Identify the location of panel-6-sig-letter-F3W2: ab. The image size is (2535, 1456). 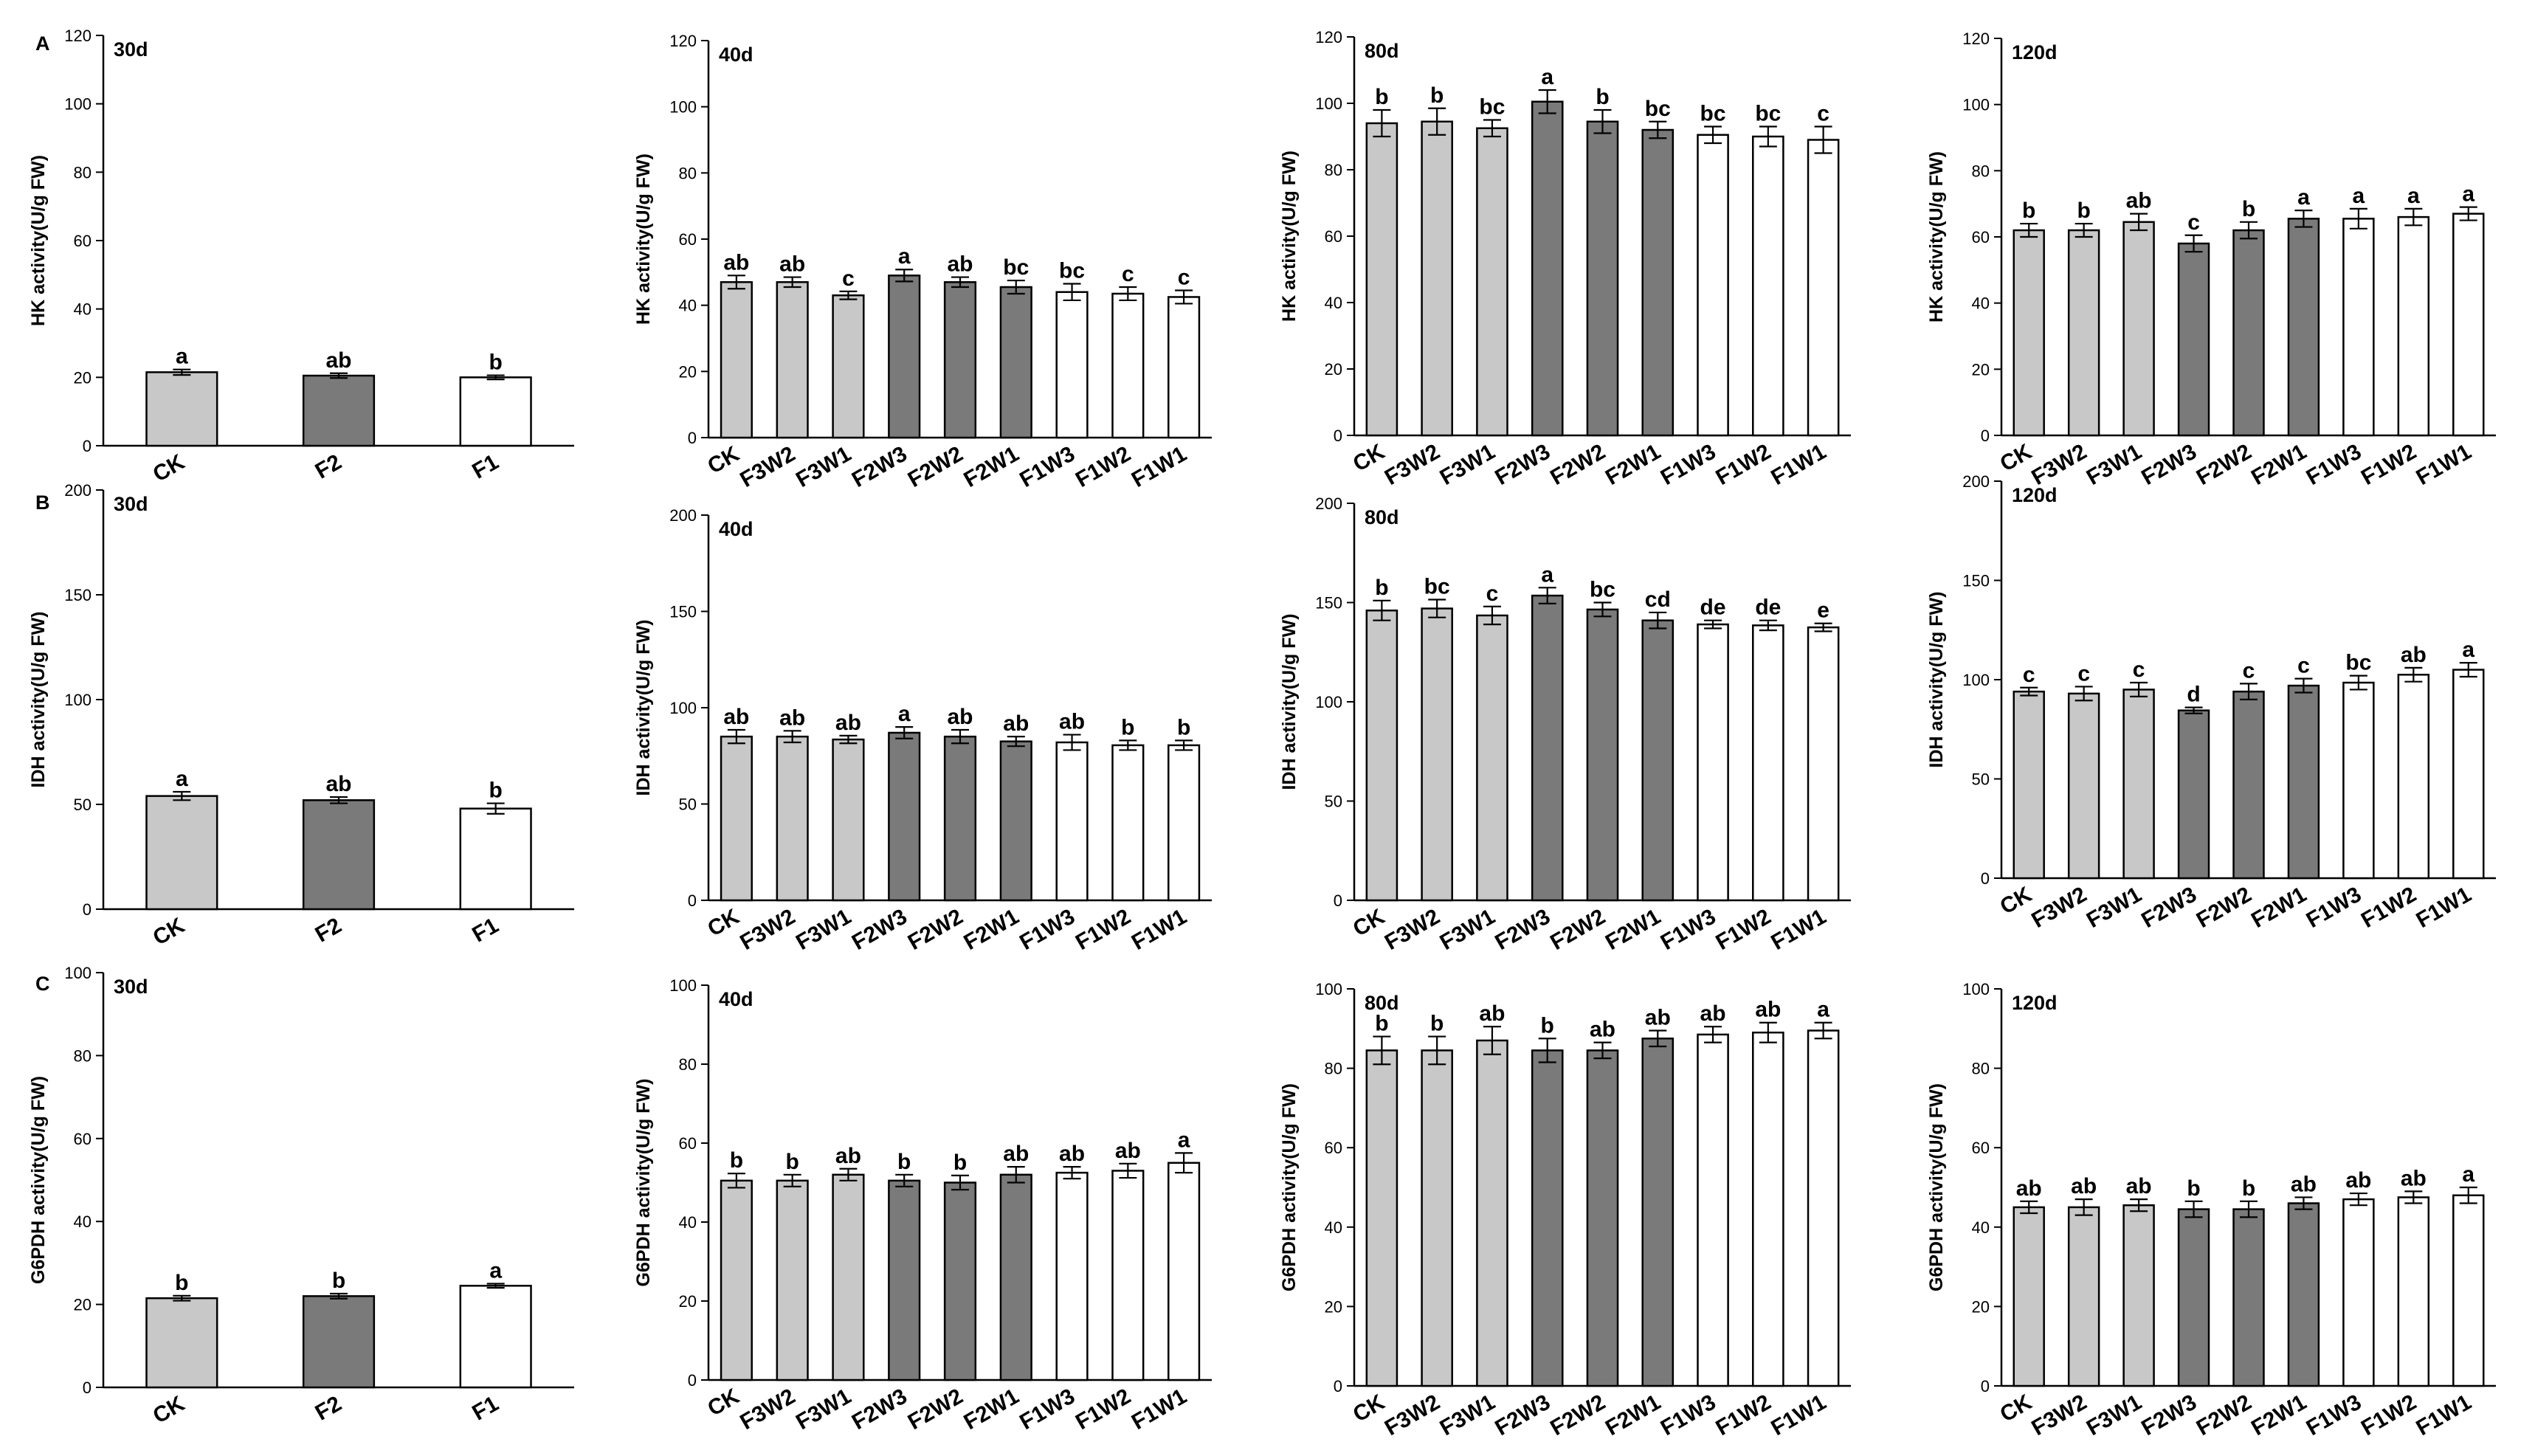
(792, 717).